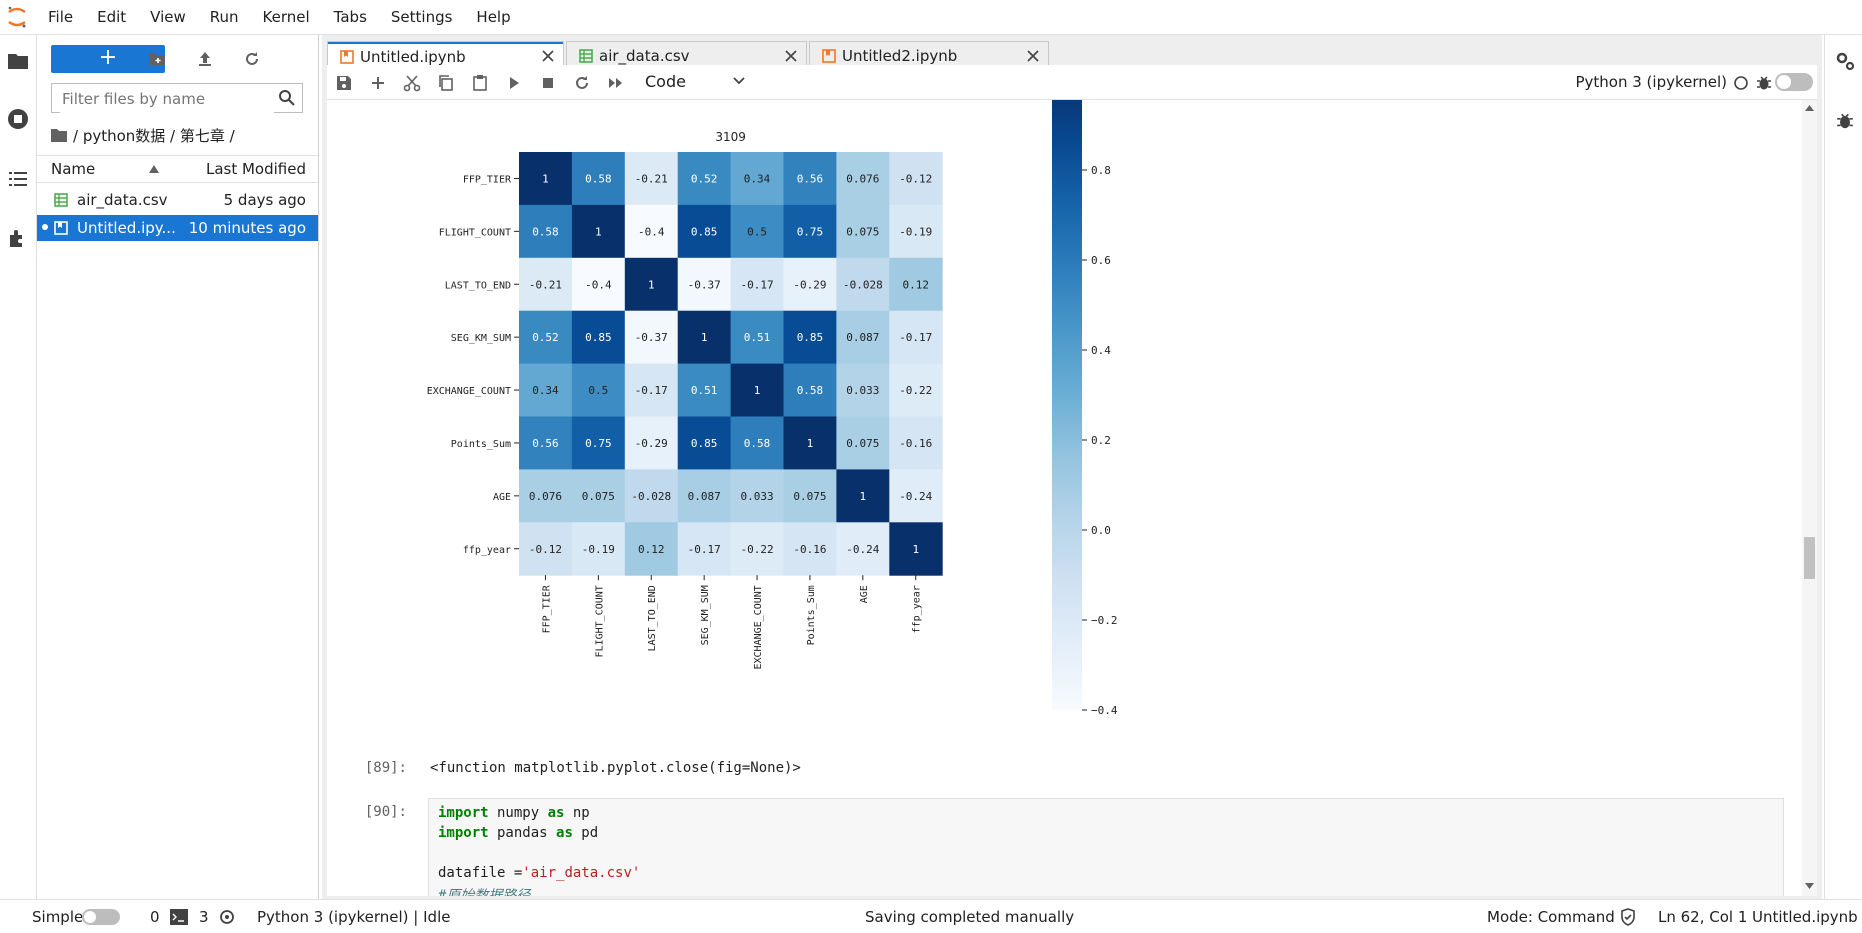  What do you see at coordinates (179, 917) in the screenshot?
I see `terminal-icon` at bounding box center [179, 917].